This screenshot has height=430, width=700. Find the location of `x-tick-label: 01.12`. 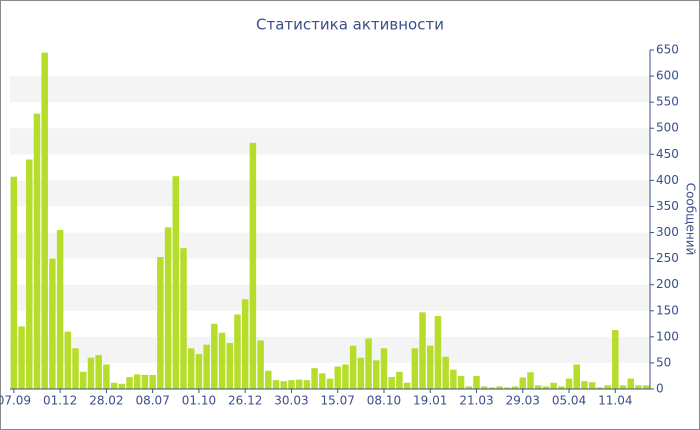

x-tick-label: 01.12 is located at coordinates (60, 401).